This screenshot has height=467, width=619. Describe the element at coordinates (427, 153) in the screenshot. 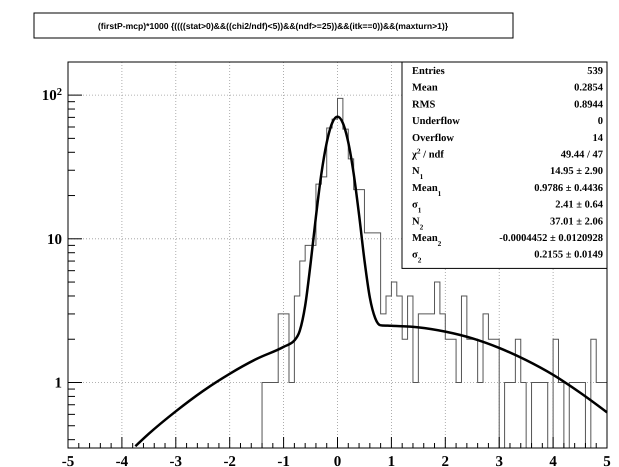

I see `annotation: χ$^{2}$ / ndf` at that location.